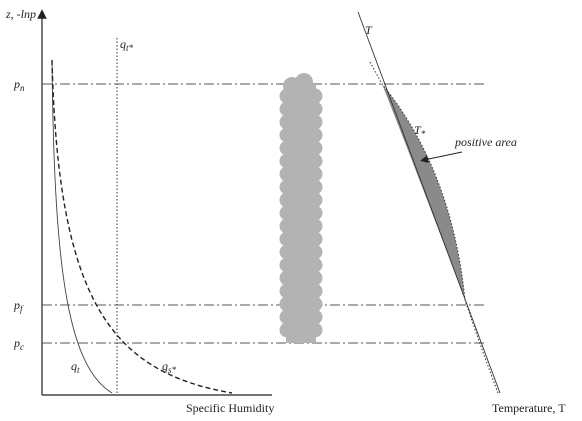 The height and width of the screenshot is (421, 582). Describe the element at coordinates (230, 408) in the screenshot. I see `x-axis-label: Specific Humidity` at that location.